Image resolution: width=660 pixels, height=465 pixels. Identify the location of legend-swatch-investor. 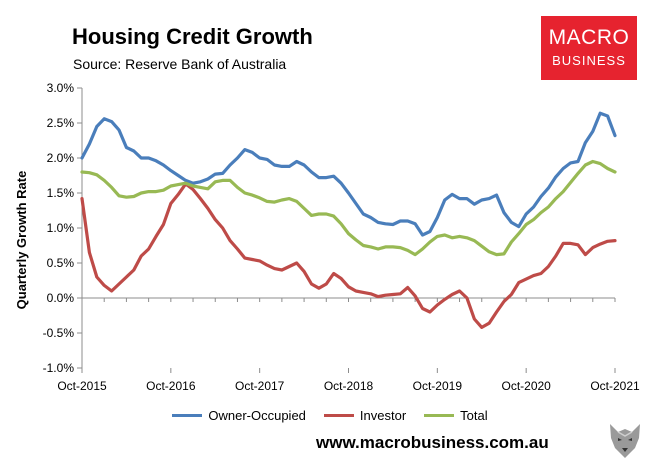
(338, 415).